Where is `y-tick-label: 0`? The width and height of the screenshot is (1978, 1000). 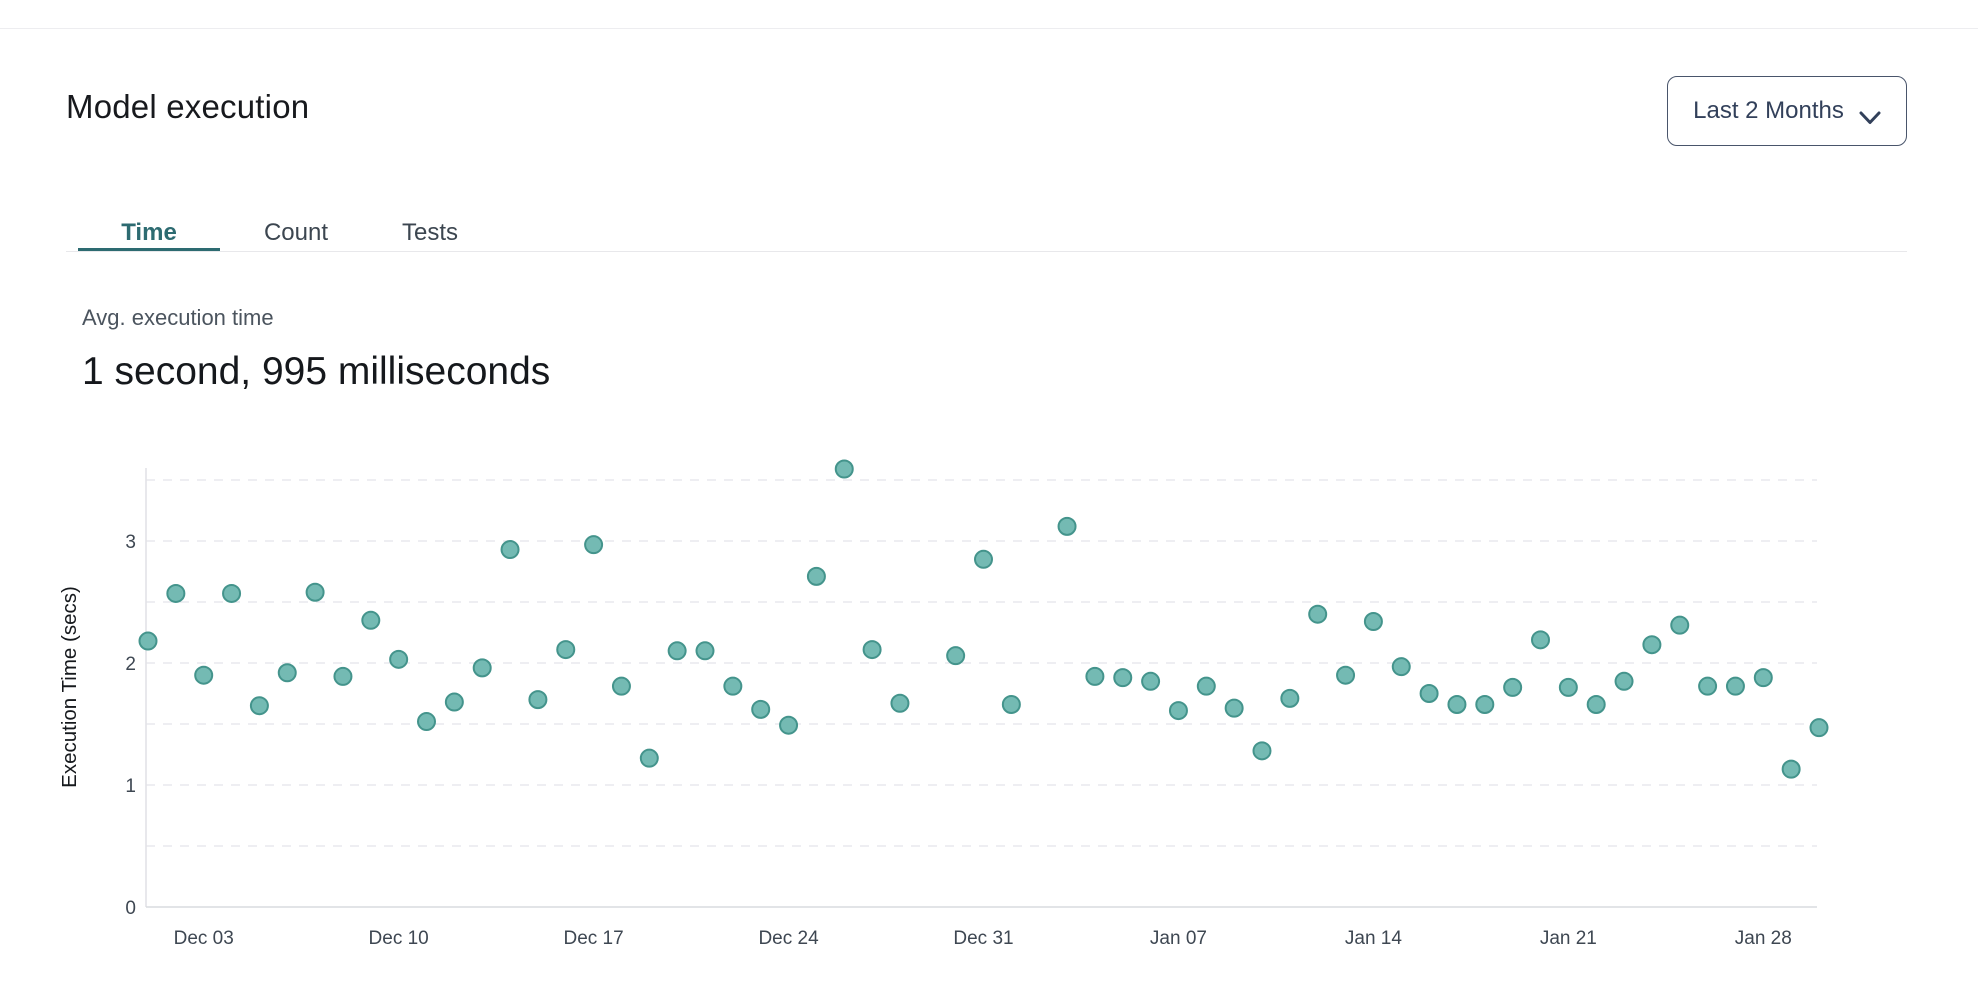
y-tick-label: 0 is located at coordinates (130, 908).